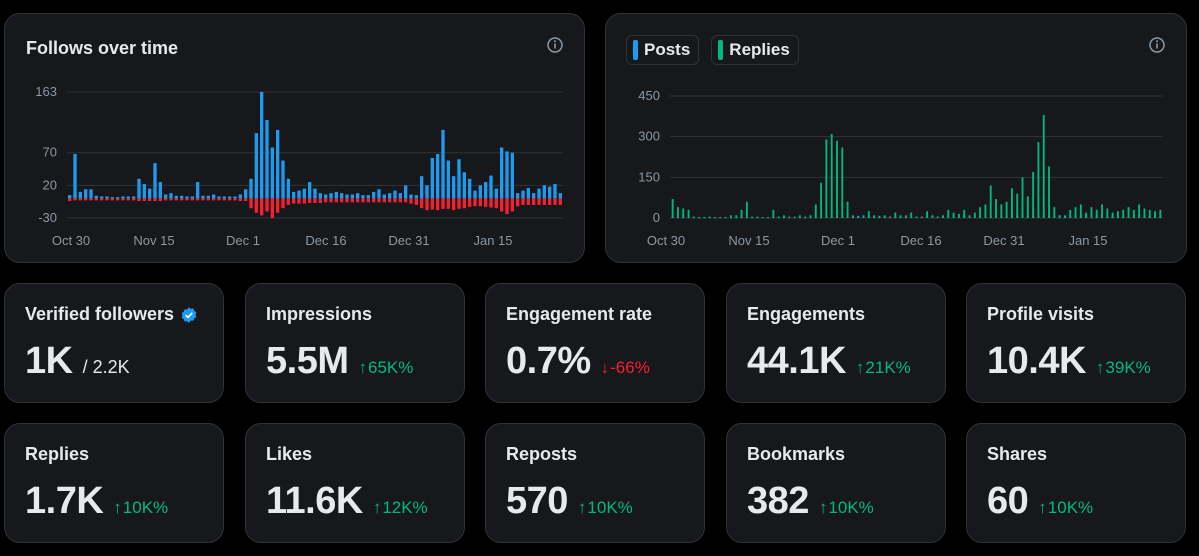 The width and height of the screenshot is (1199, 556). What do you see at coordinates (836, 343) in the screenshot?
I see `stat-card: Engagements 44.1K ↑ 21K%` at bounding box center [836, 343].